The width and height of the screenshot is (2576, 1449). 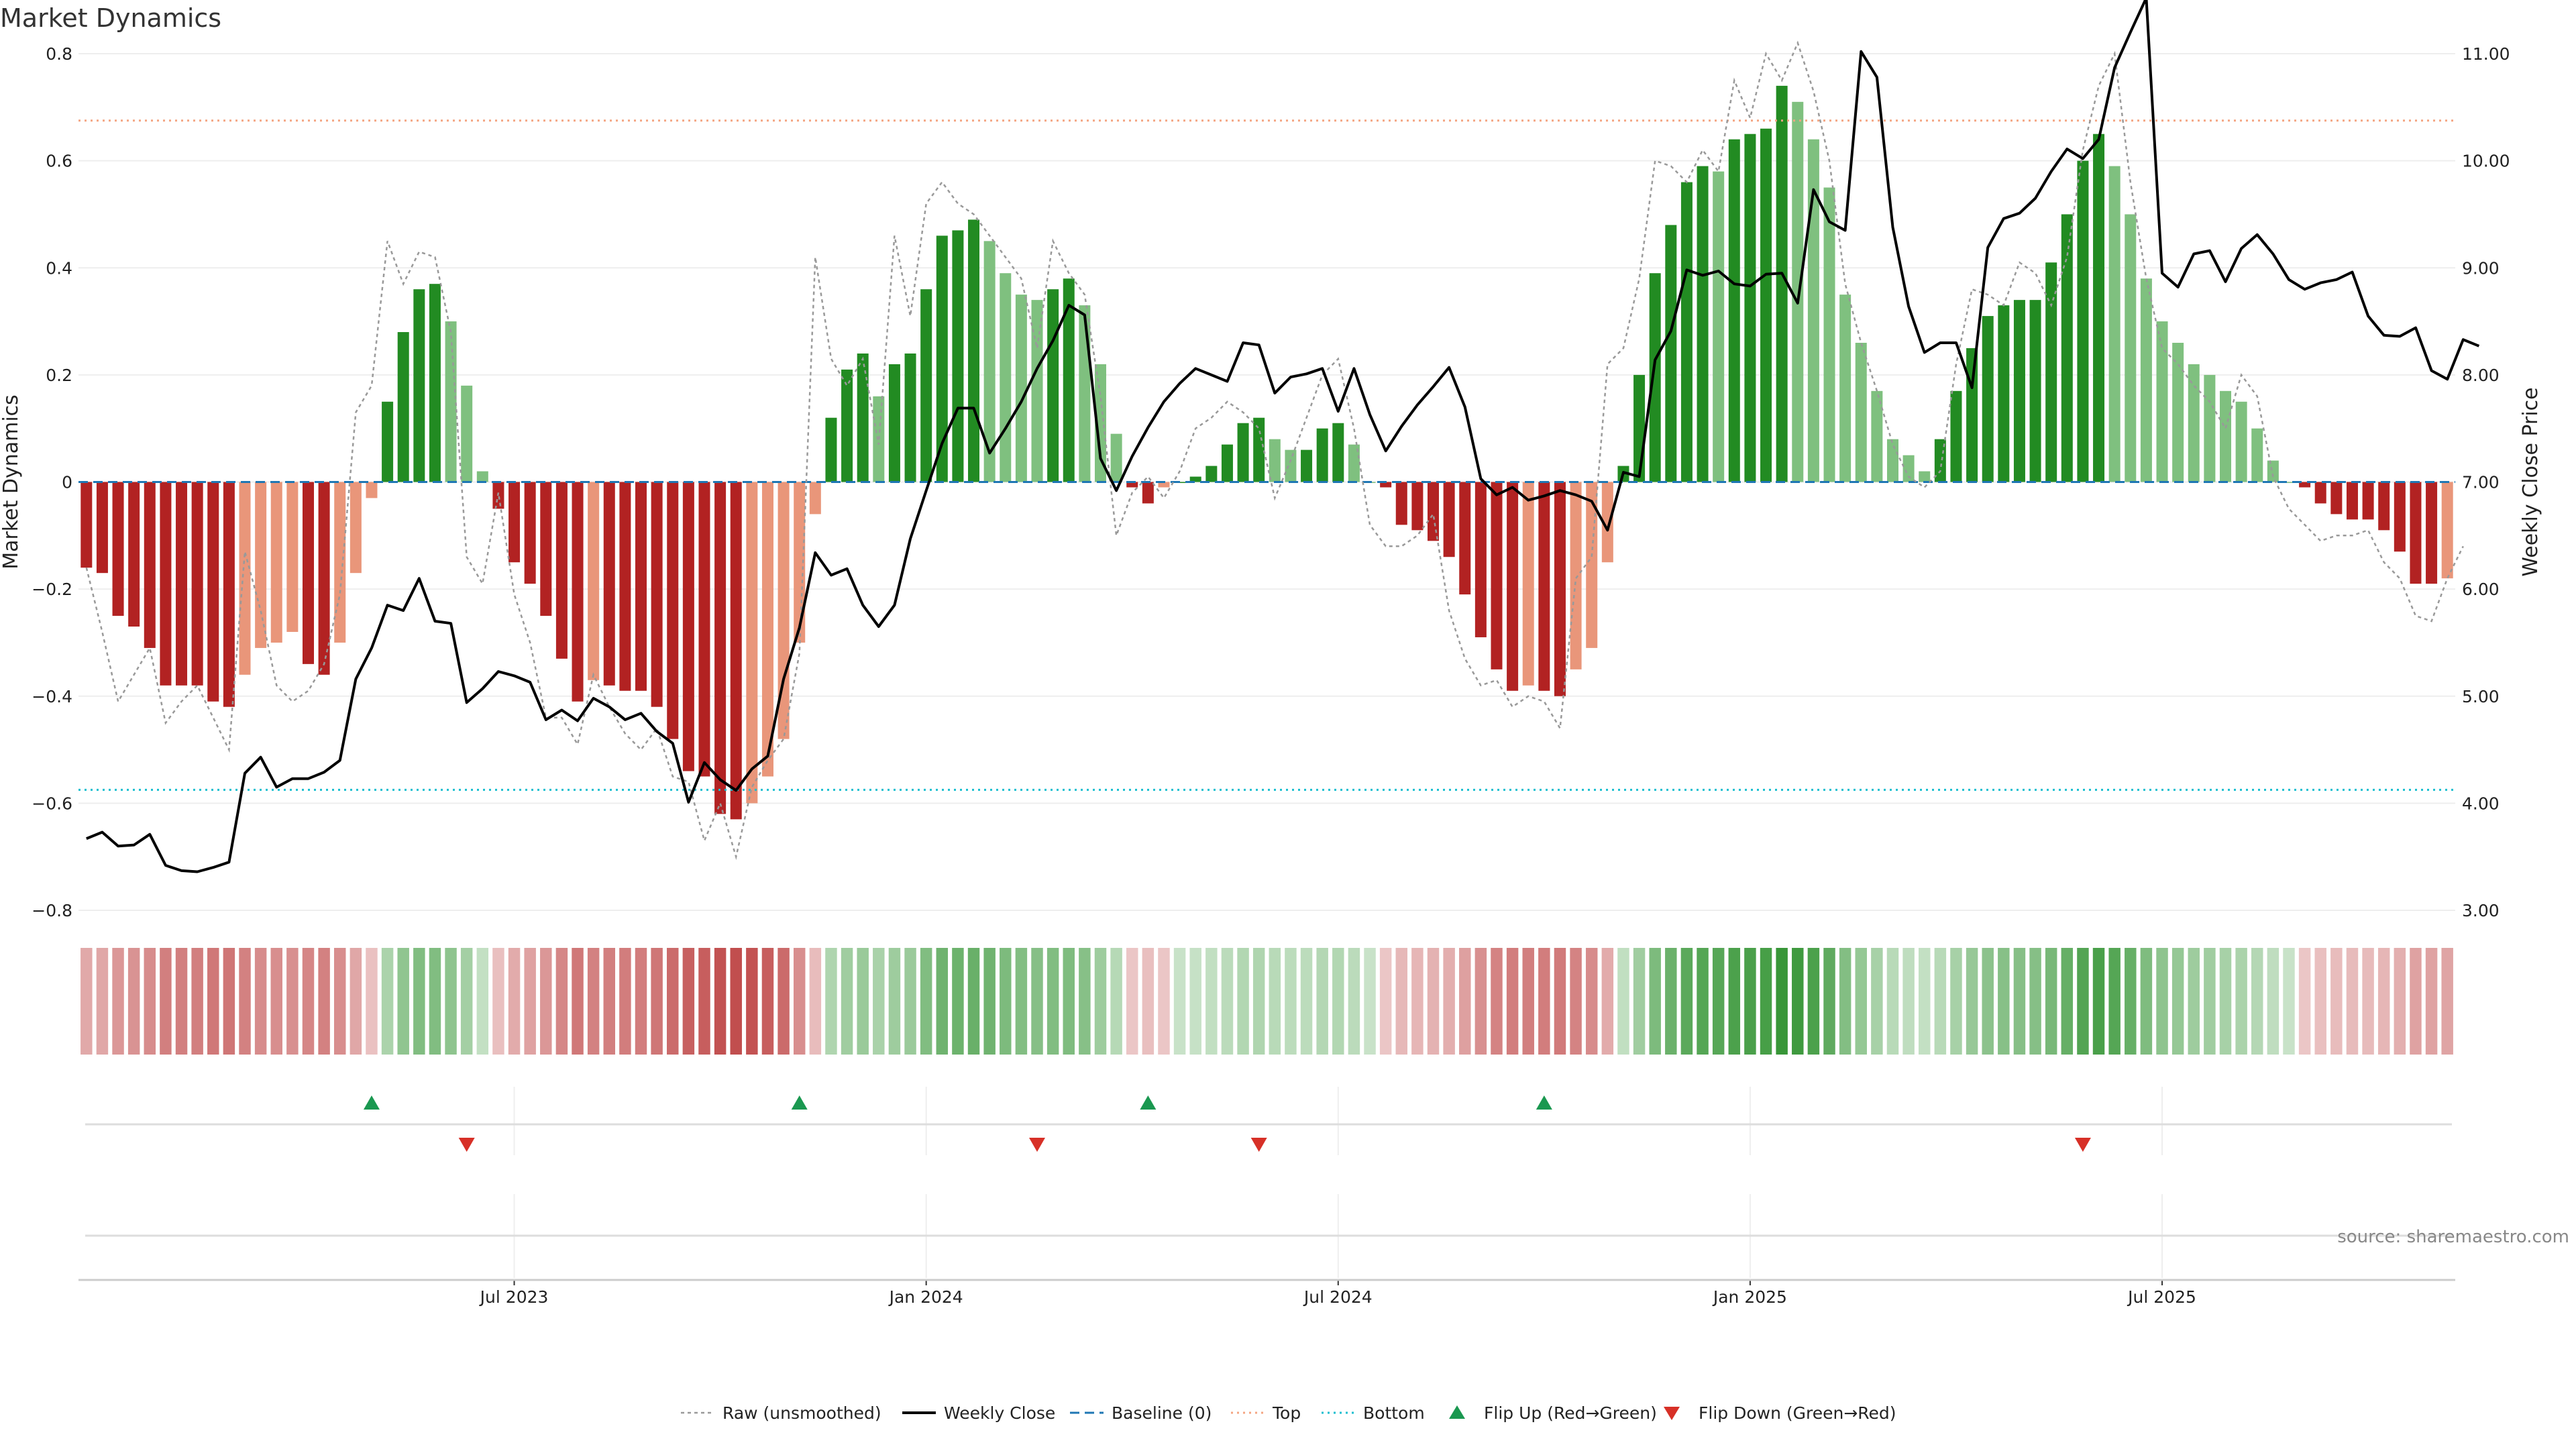 What do you see at coordinates (1373, 1413) in the screenshot?
I see `legend-item: Bottom` at bounding box center [1373, 1413].